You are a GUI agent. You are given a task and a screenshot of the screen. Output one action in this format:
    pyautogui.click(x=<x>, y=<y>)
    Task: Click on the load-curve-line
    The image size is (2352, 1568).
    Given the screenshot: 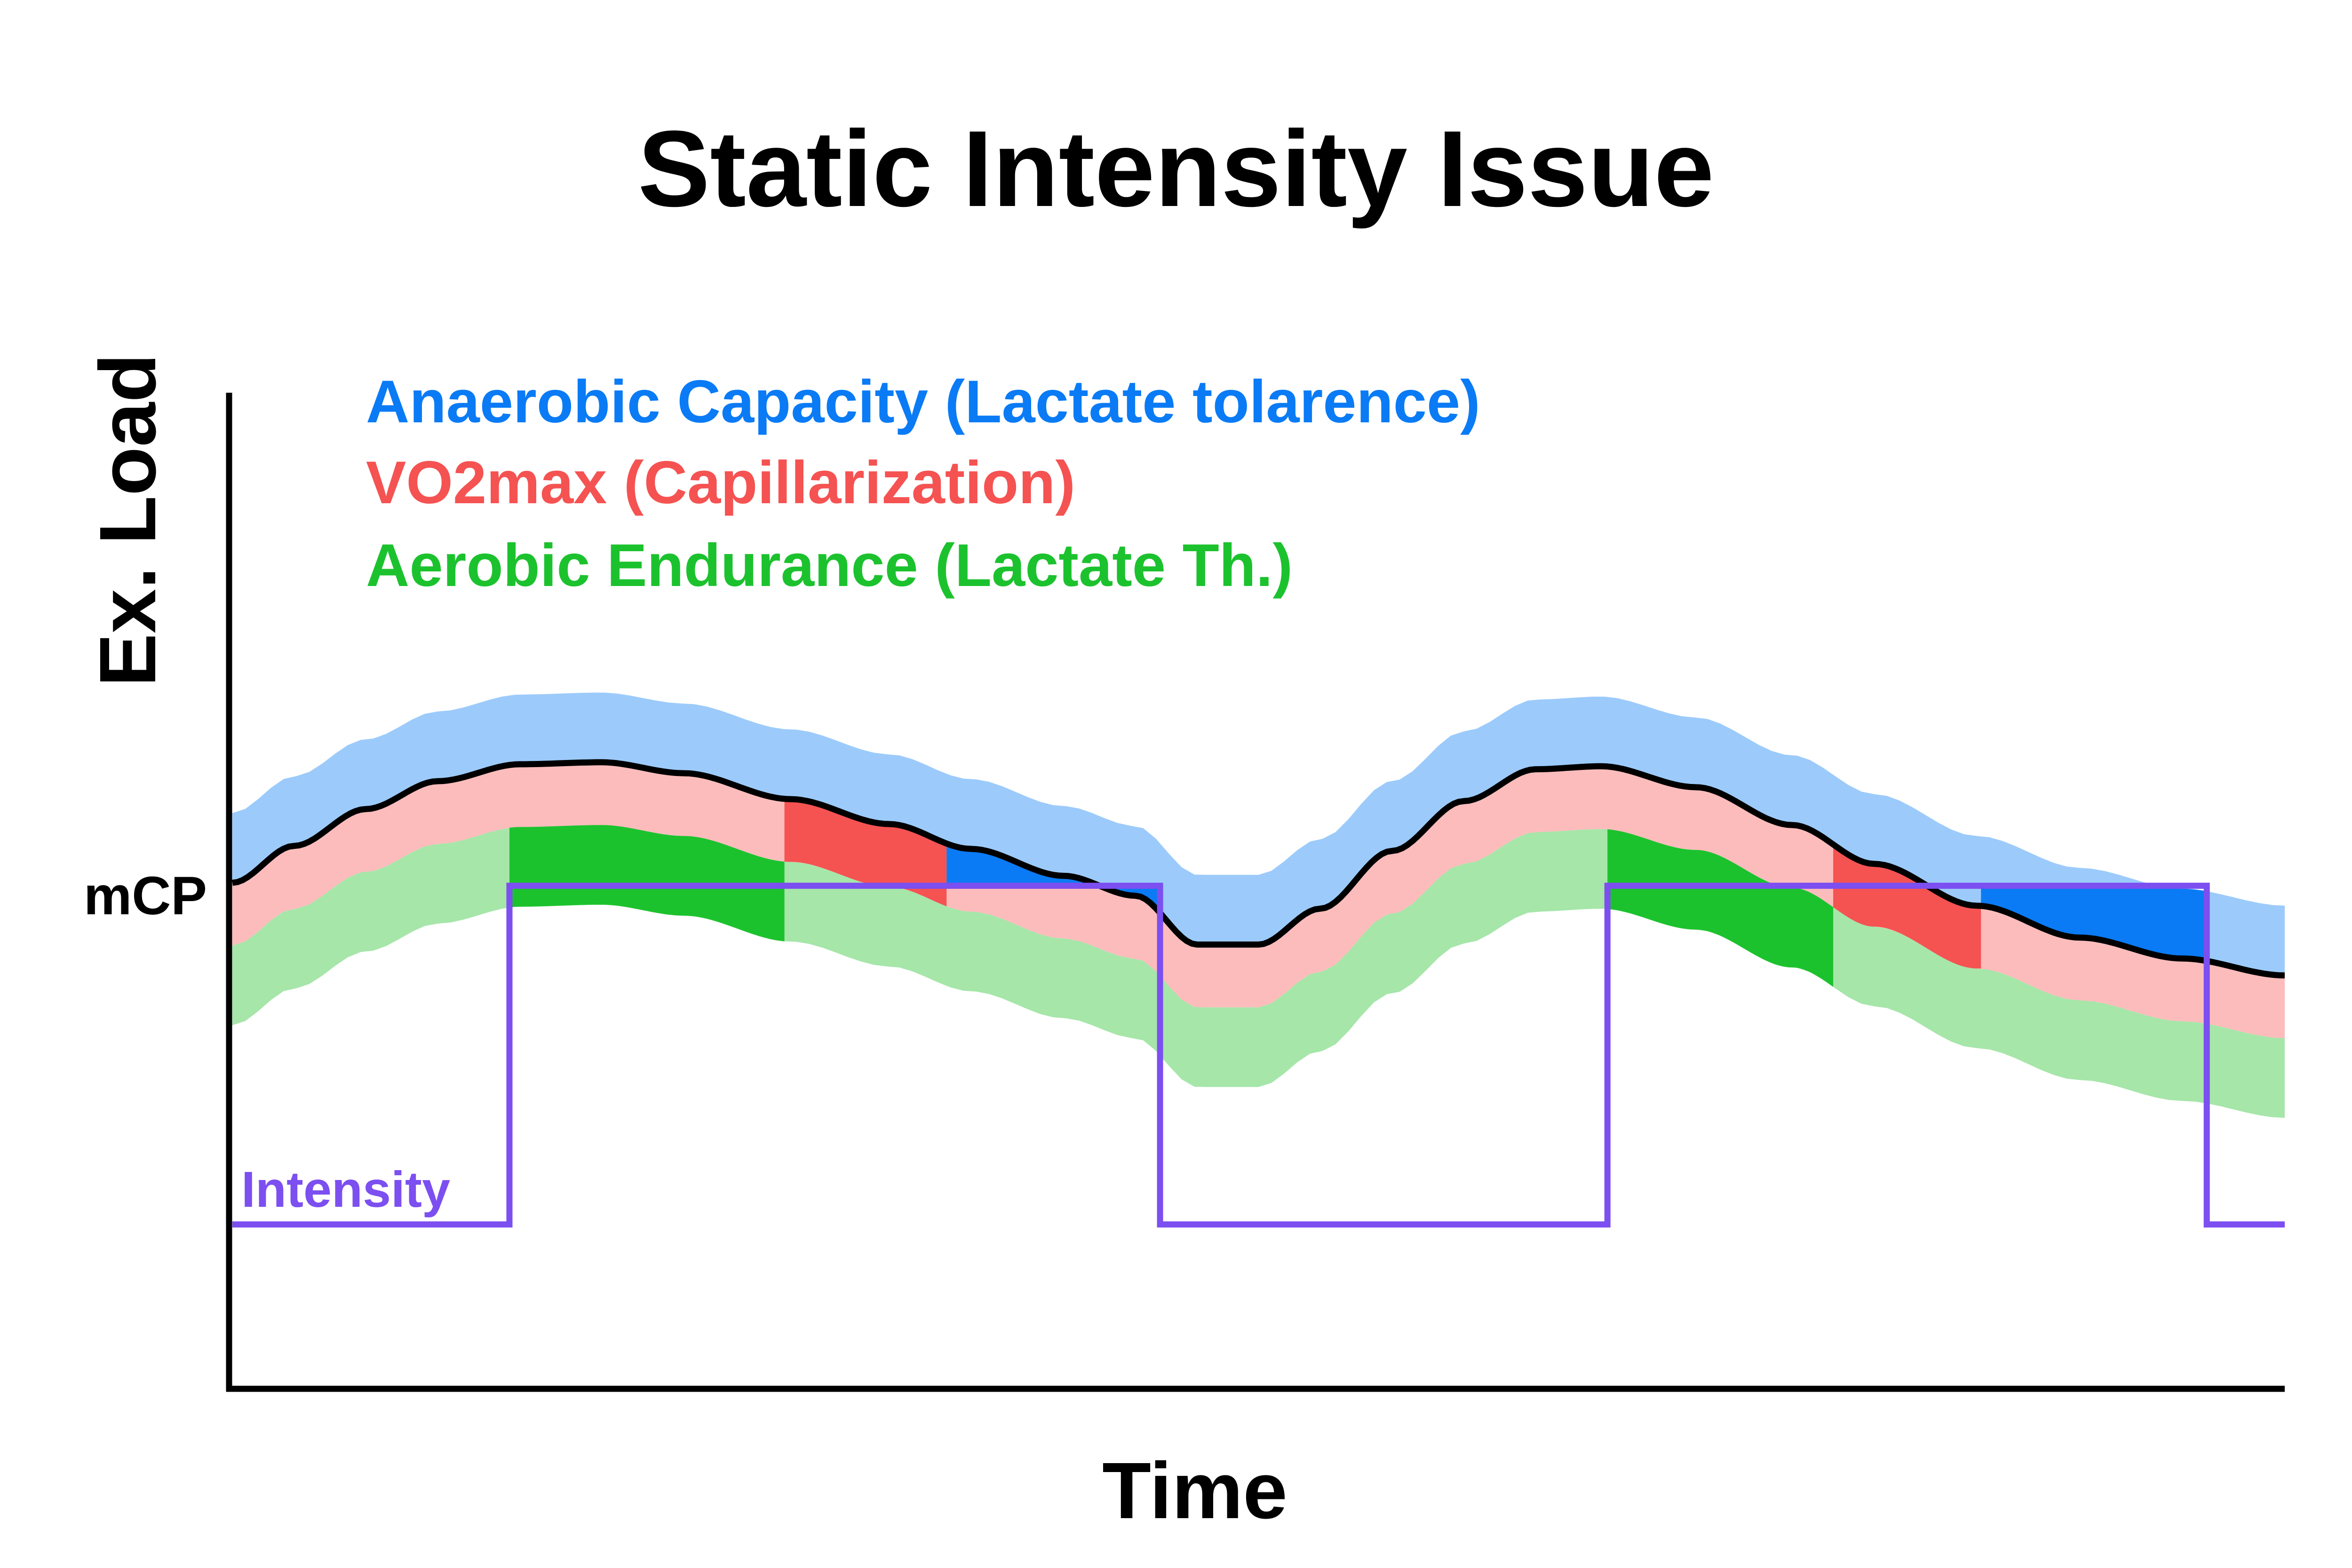 What is the action you would take?
    pyautogui.click(x=1258, y=869)
    